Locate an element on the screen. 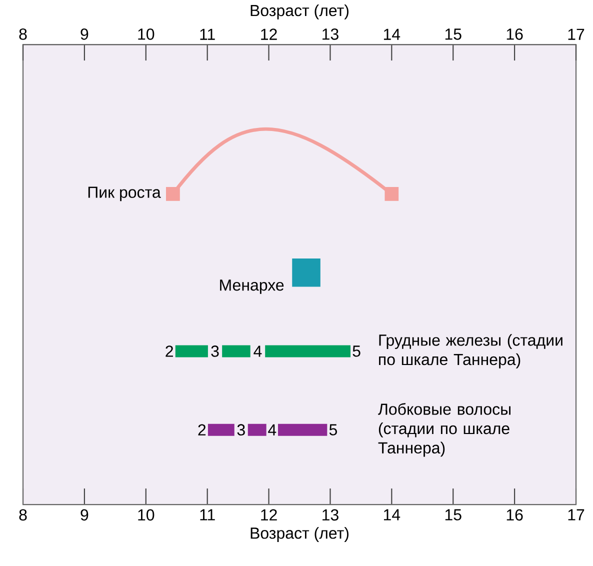 The height and width of the screenshot is (566, 593). x-tick-label: 8 is located at coordinates (23, 34).